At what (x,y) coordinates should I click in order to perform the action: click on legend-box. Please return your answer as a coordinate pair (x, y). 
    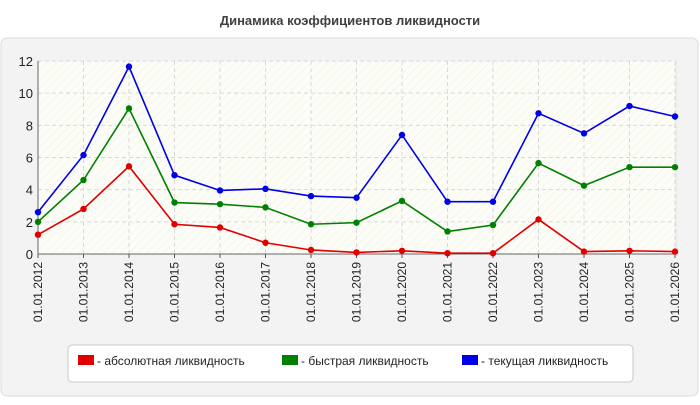
    Looking at the image, I should click on (350, 363).